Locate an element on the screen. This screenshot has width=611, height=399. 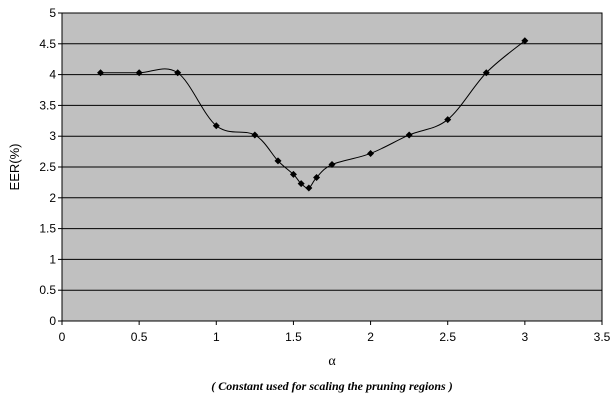
y-tick-label: 3 is located at coordinates (52, 136).